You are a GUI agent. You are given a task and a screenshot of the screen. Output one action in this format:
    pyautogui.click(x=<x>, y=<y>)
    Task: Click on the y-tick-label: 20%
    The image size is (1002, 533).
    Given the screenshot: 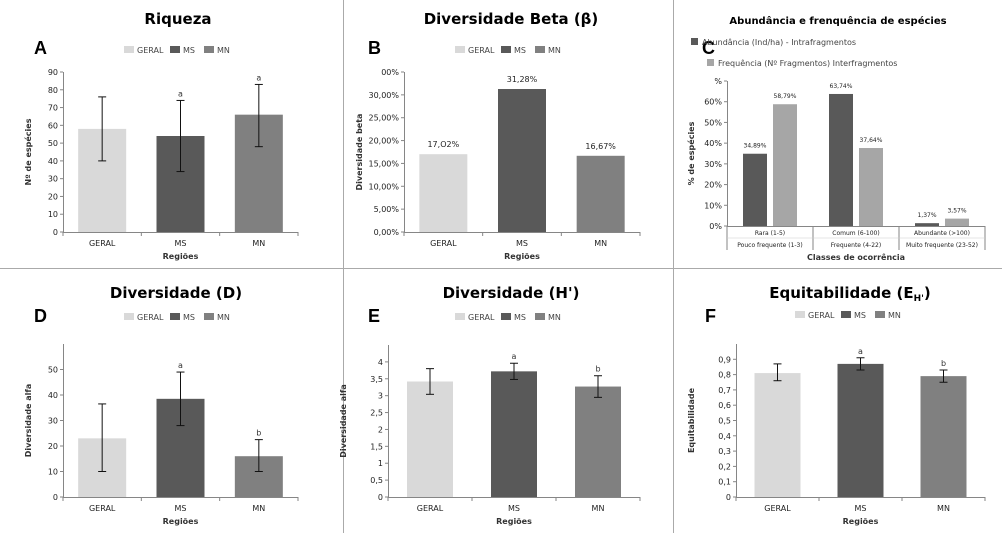 What is the action you would take?
    pyautogui.click(x=713, y=185)
    